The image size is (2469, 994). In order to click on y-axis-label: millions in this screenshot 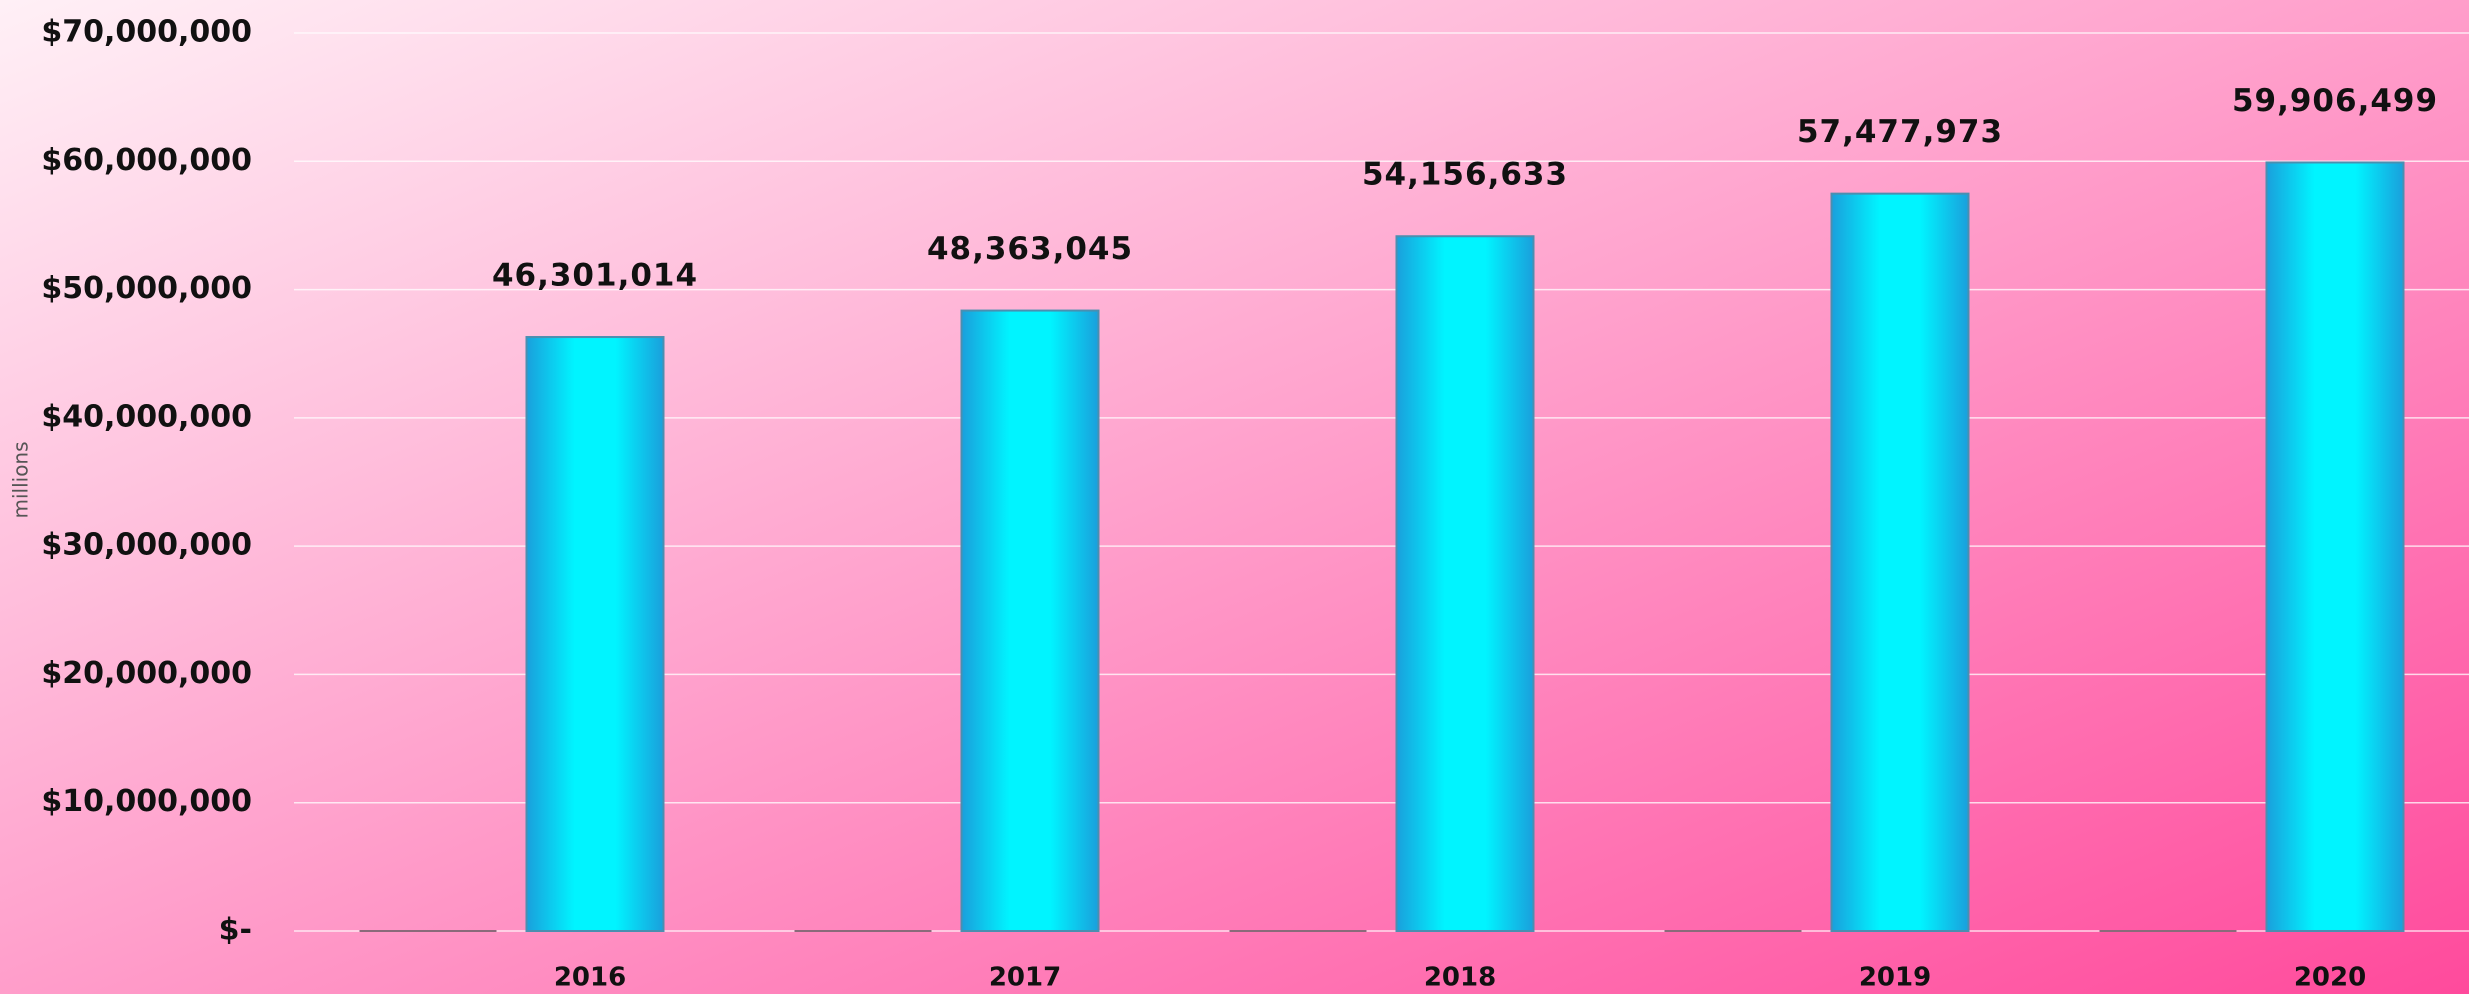, I will do `click(21, 479)`.